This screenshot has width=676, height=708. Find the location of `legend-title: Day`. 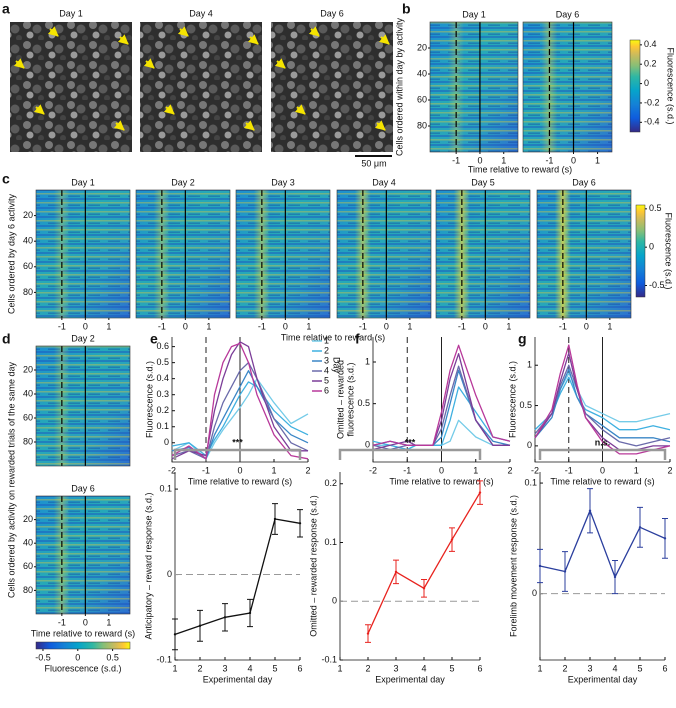

legend-title: Day is located at coordinates (337, 365).